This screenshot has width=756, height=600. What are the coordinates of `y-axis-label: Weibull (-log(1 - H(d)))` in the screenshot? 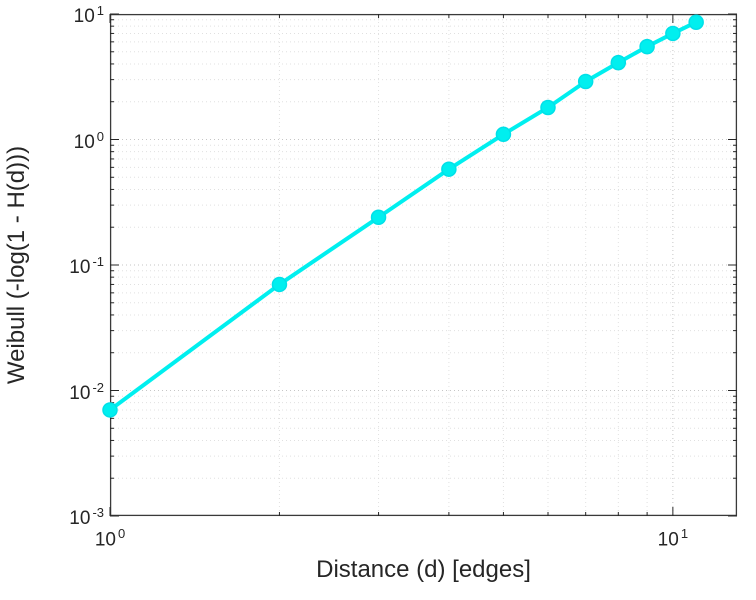 It's located at (16, 265).